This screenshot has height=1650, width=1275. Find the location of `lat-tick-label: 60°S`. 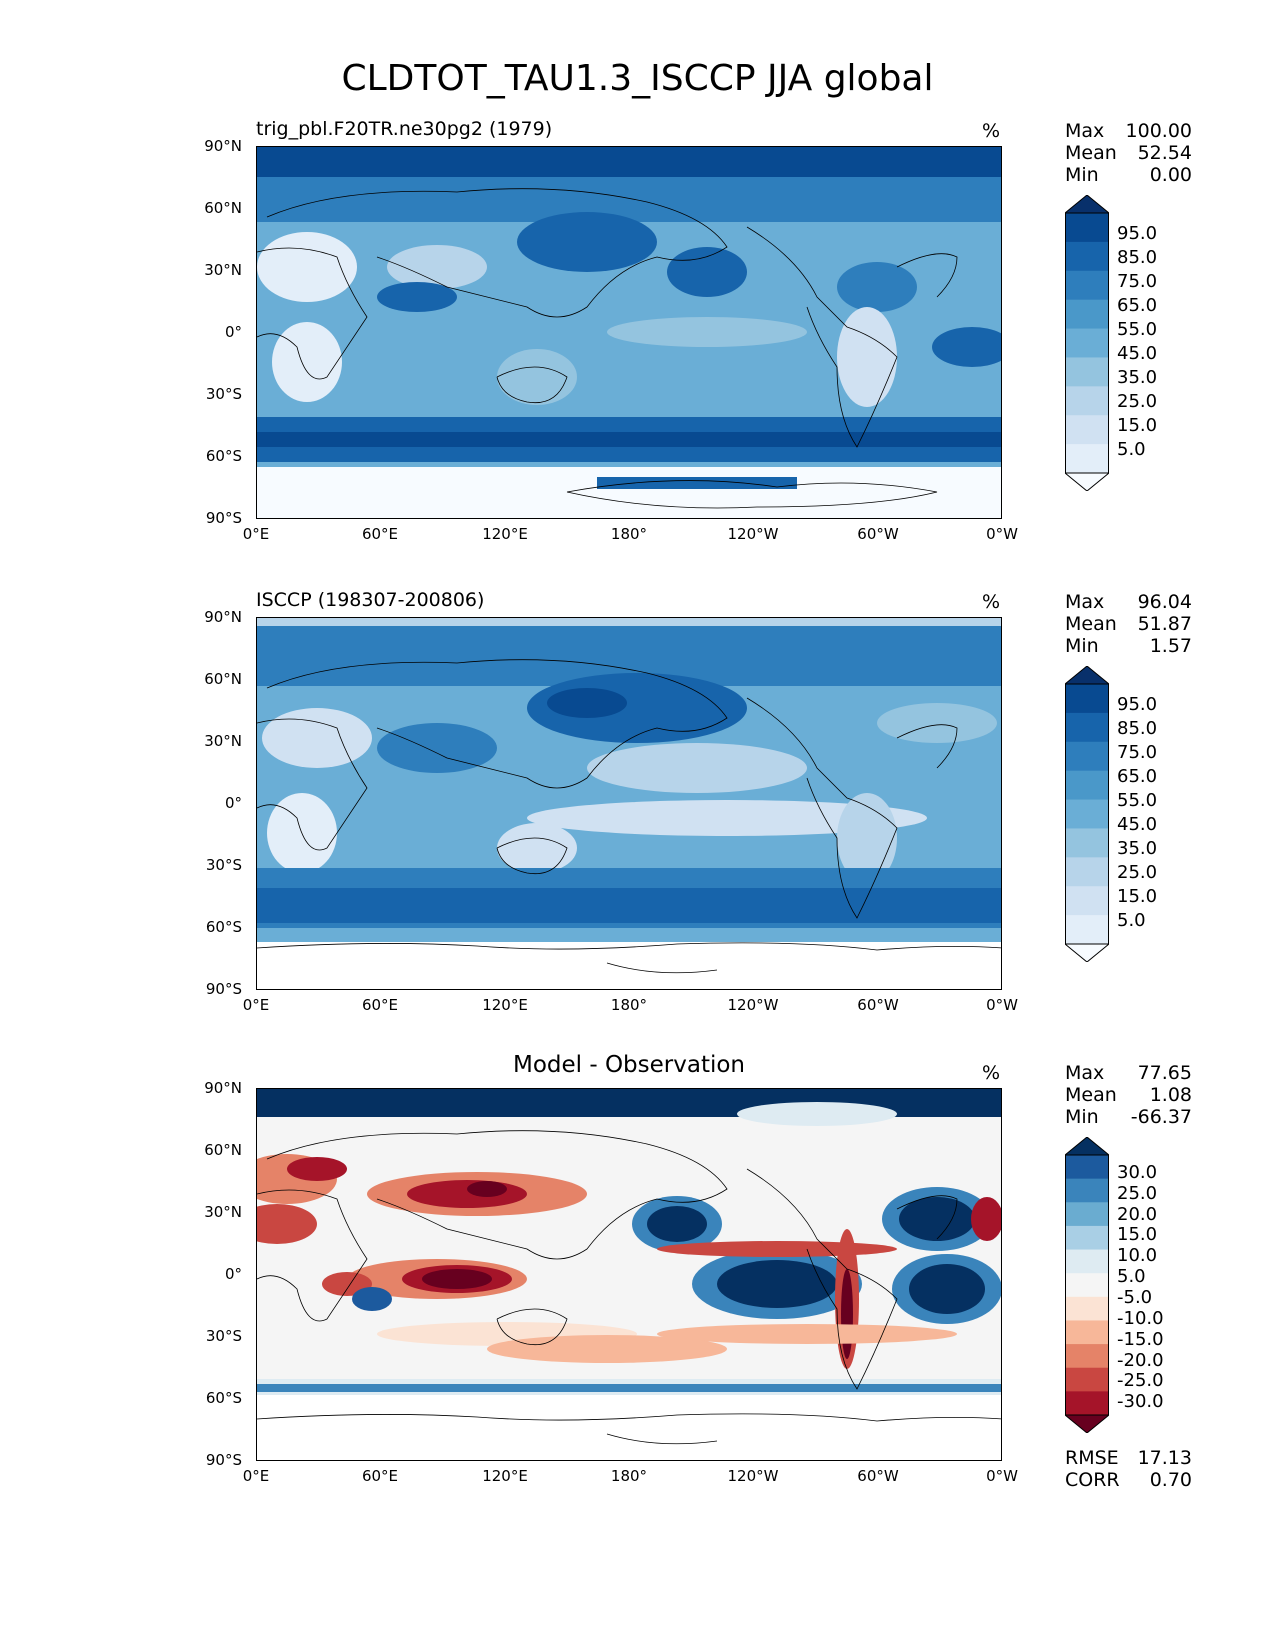

lat-tick-label: 60°S is located at coordinates (223, 456).